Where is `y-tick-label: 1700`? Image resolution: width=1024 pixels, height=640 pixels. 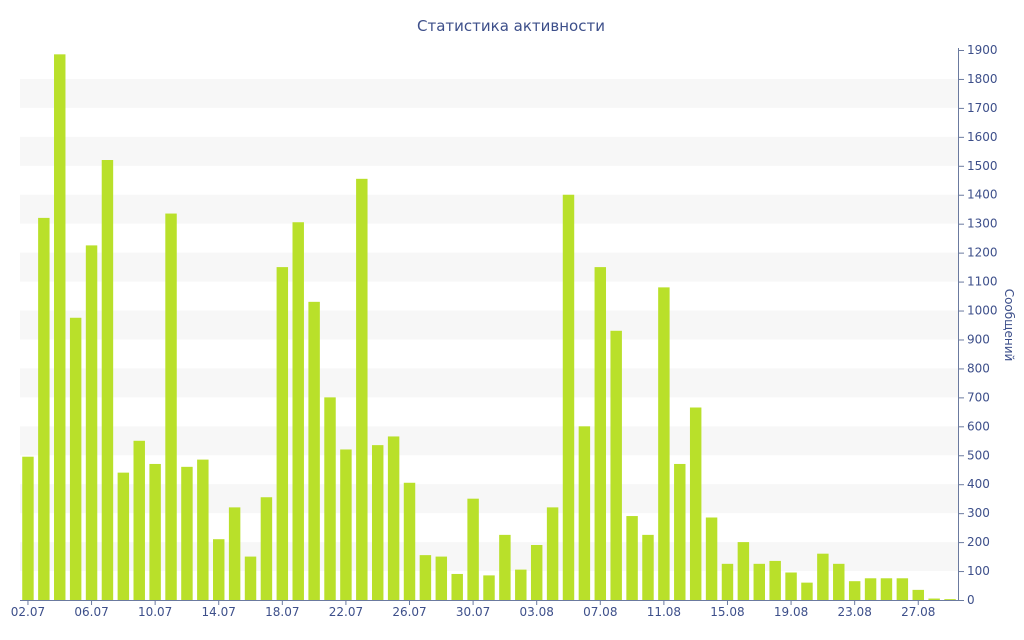
y-tick-label: 1700 is located at coordinates (982, 108).